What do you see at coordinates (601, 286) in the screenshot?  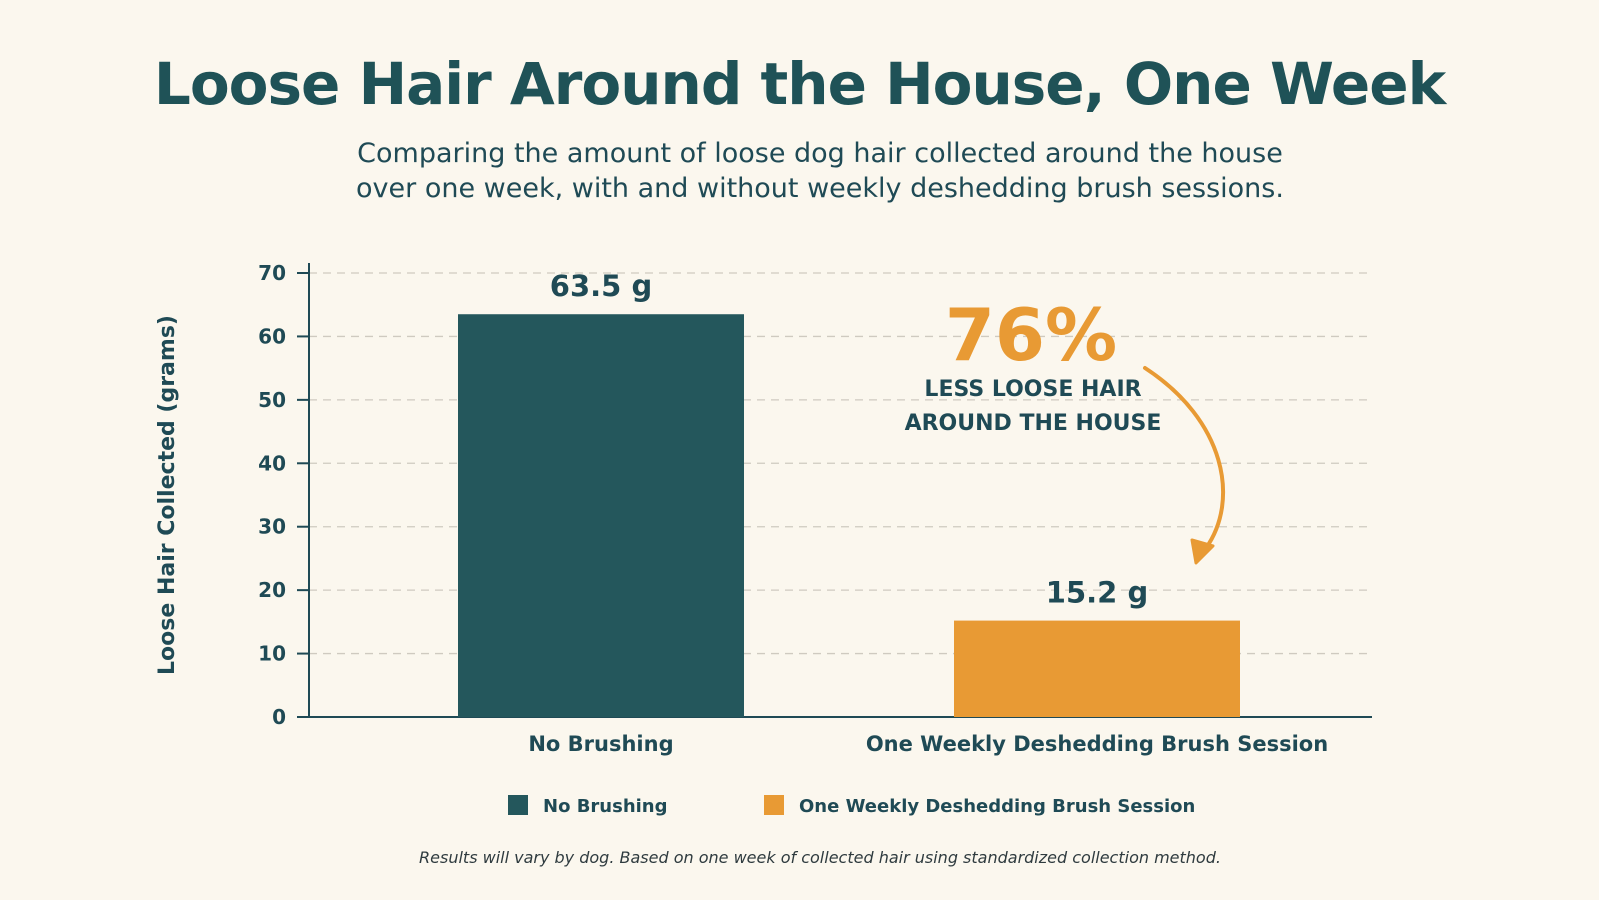 I see `bar-value-label: 63.5 g` at bounding box center [601, 286].